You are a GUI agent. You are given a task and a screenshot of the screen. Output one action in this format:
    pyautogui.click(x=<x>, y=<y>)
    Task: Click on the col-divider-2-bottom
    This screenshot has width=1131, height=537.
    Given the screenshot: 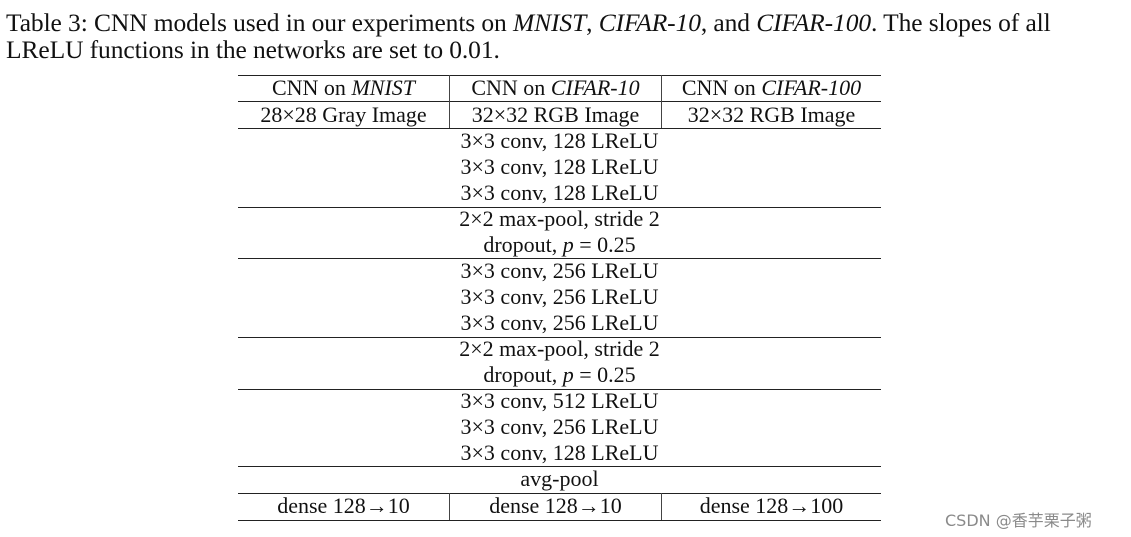 What is the action you would take?
    pyautogui.click(x=662, y=506)
    